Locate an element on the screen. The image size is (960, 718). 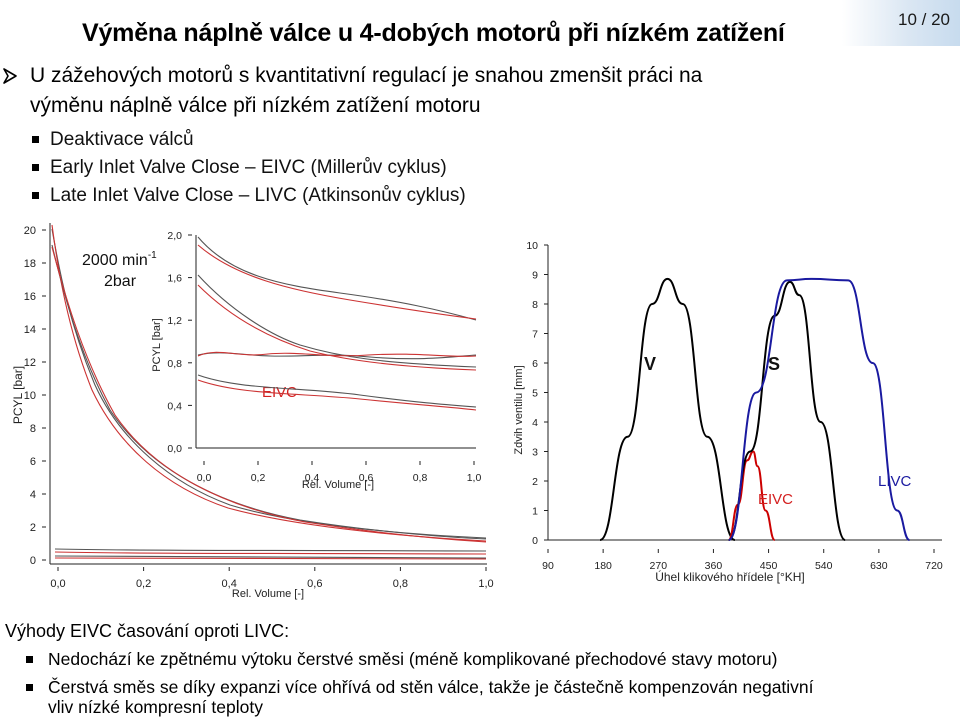
lift-series-s is located at coordinates (787, 410).